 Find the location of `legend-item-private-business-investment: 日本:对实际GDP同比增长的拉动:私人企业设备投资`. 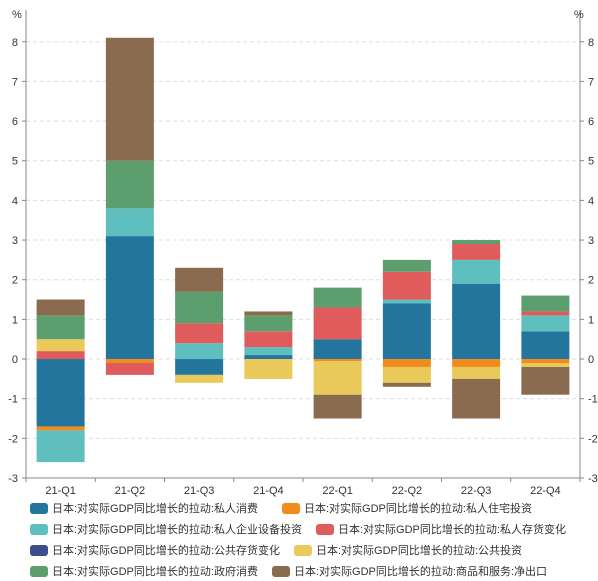

legend-item-private-business-investment: 日本:对实际GDP同比增长的拉动:私人企业设备投资 is located at coordinates (166, 529).